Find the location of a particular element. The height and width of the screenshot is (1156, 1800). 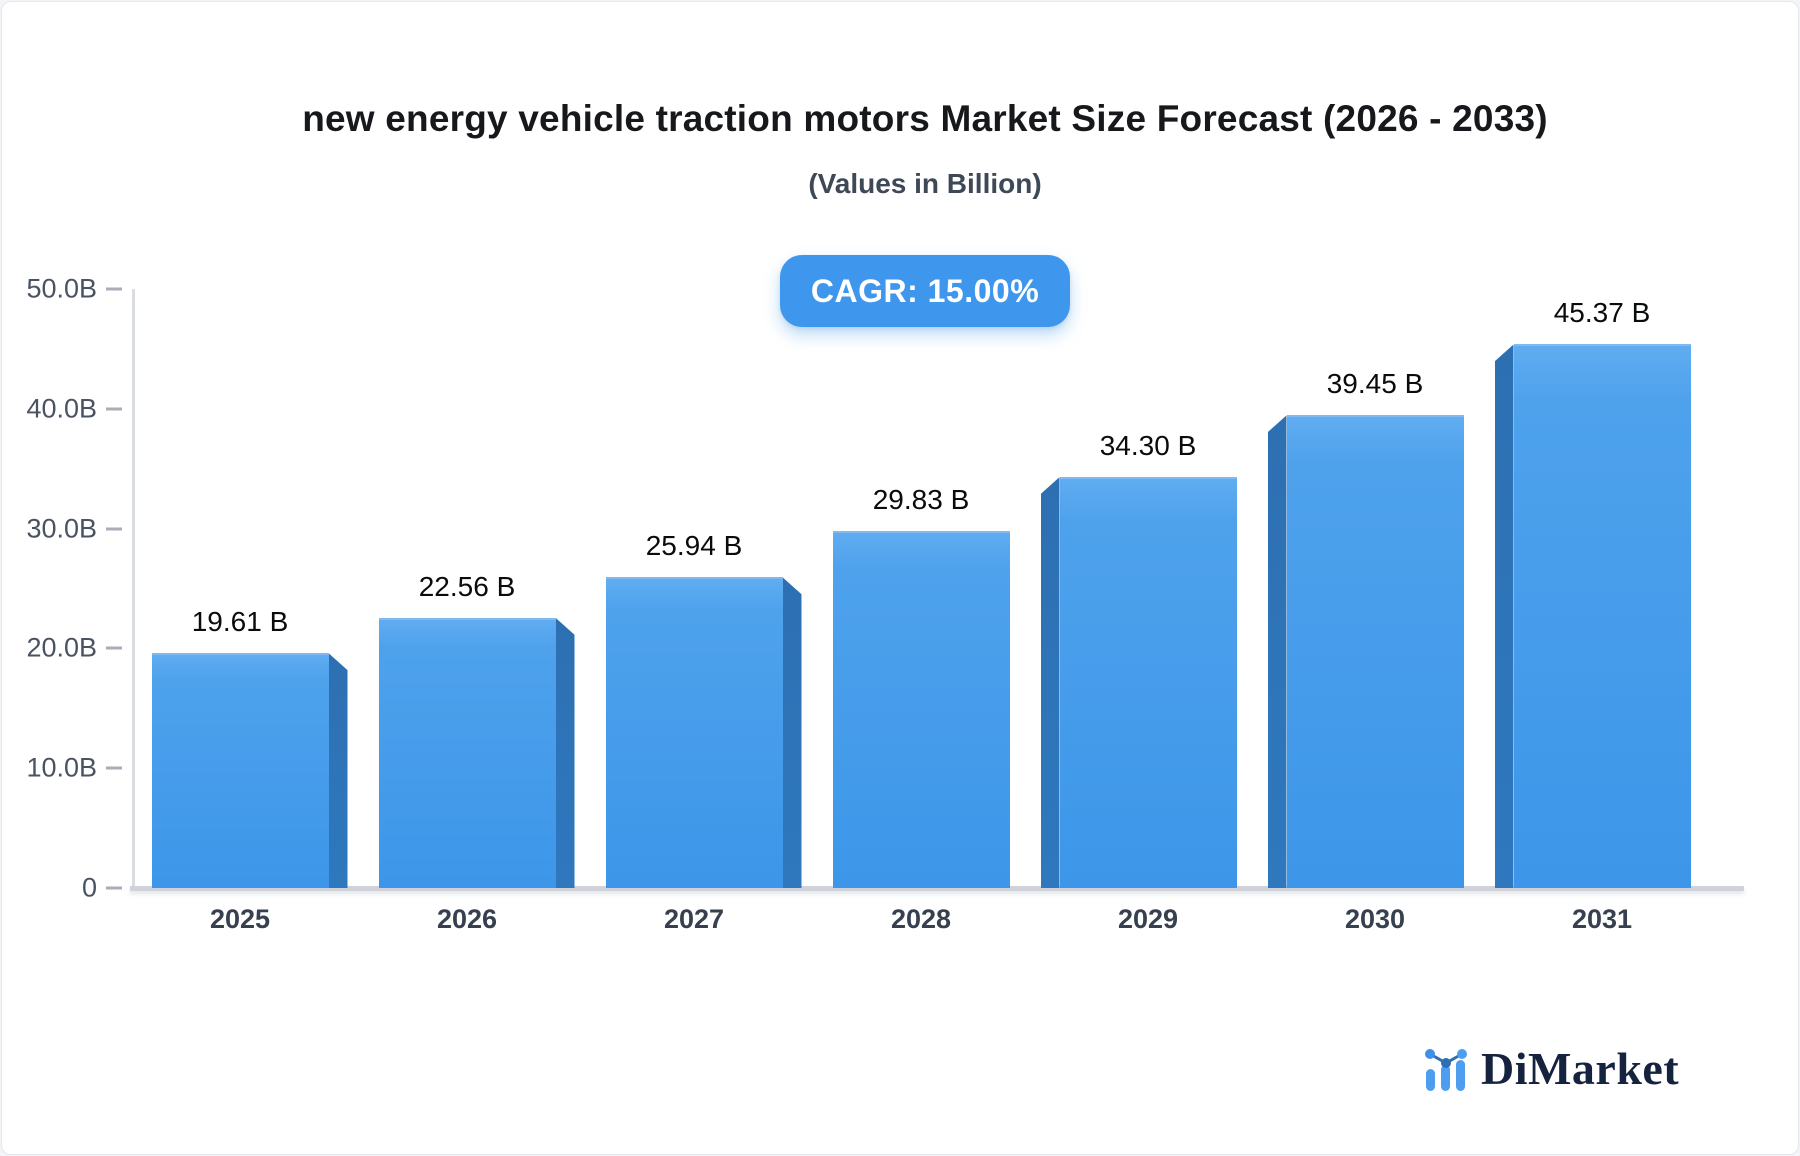

x-axis-label: 2027 is located at coordinates (694, 919).